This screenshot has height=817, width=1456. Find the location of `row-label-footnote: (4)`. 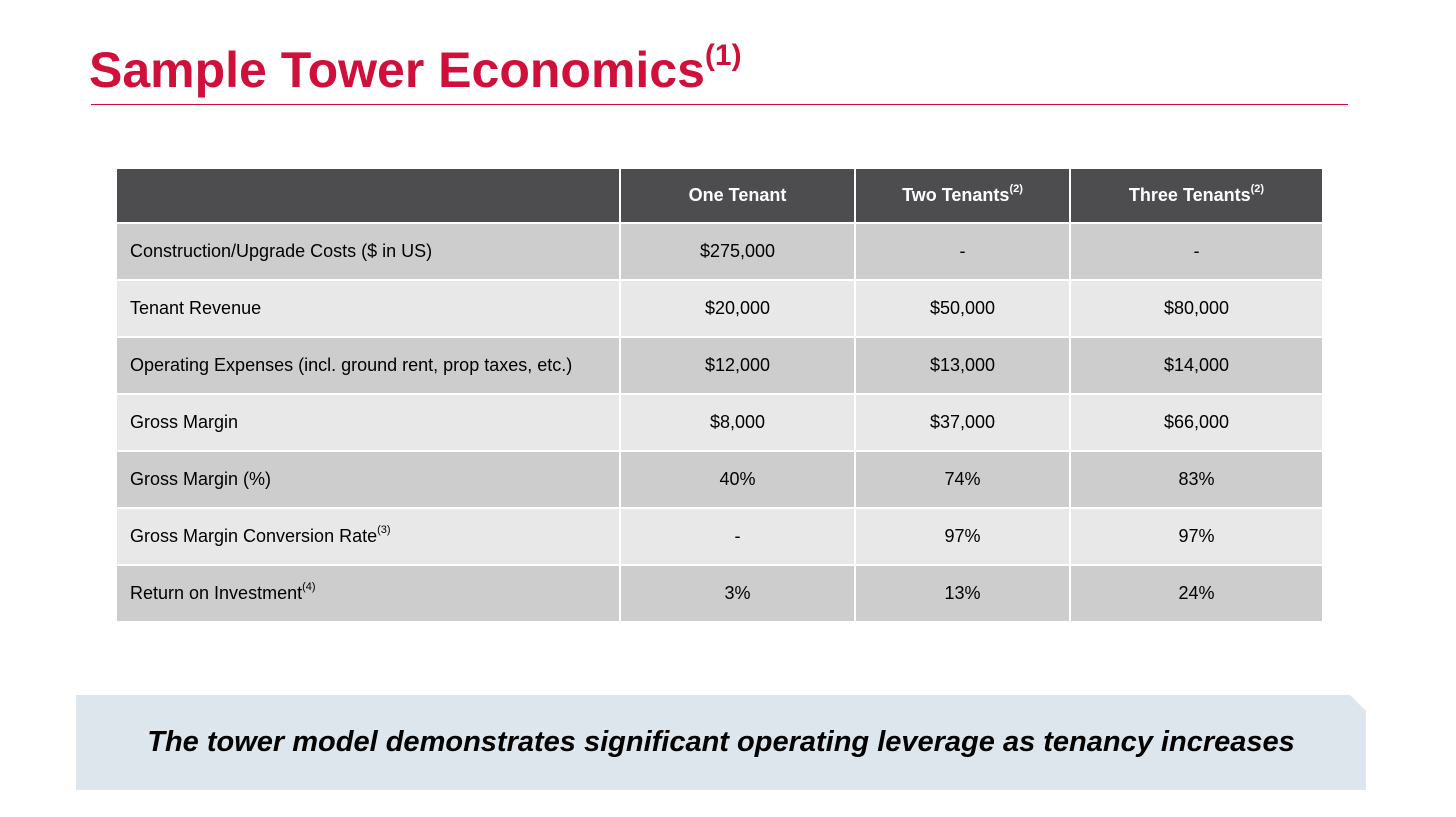

row-label-footnote: (4) is located at coordinates (309, 587).